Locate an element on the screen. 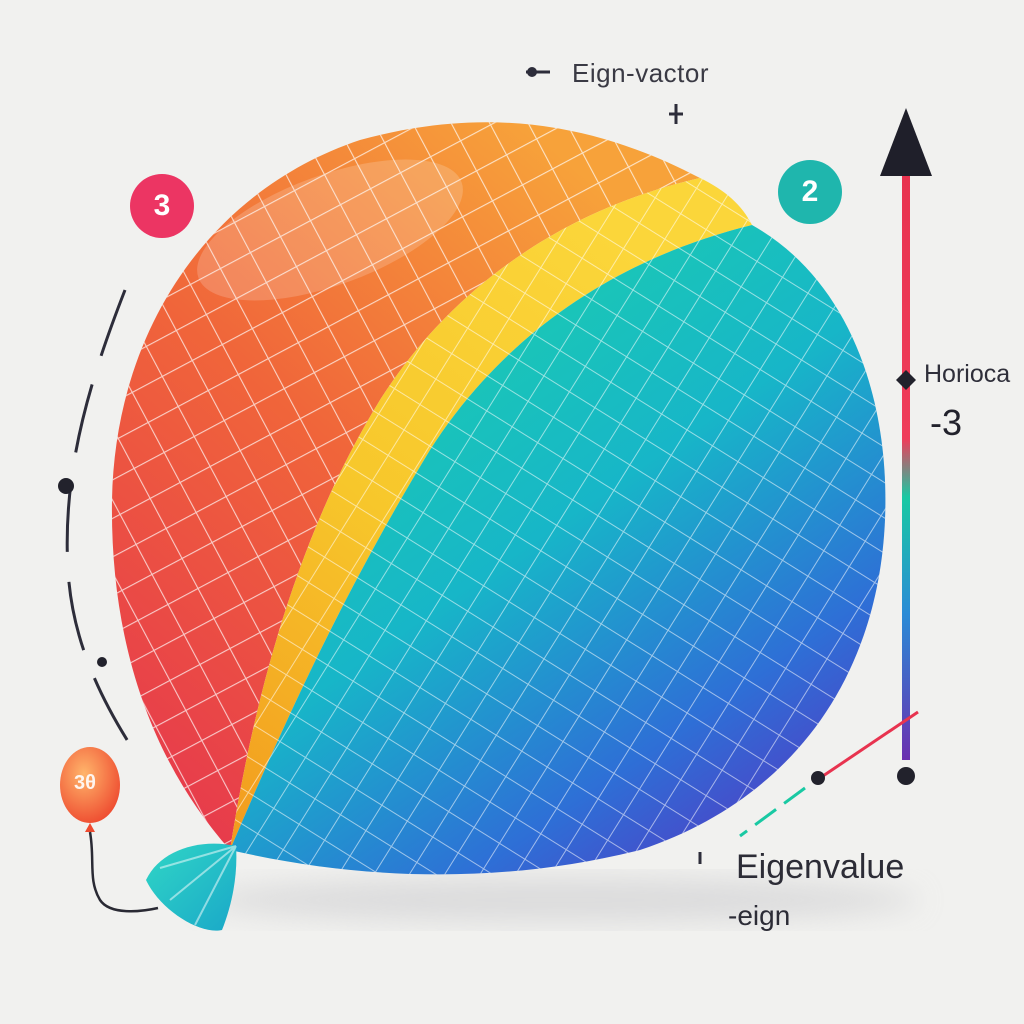 Image resolution: width=1024 pixels, height=1024 pixels. badge-left: 3 is located at coordinates (162, 206).